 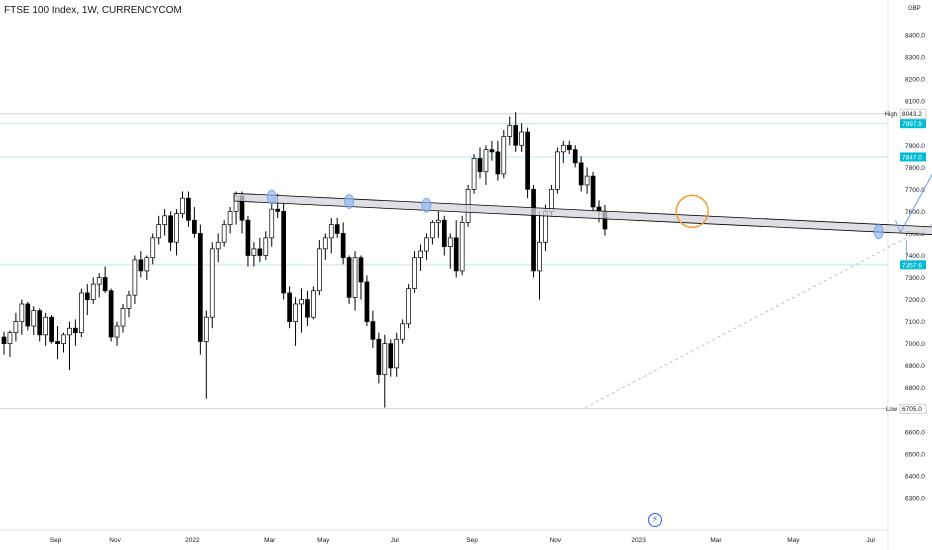 I want to click on resistance-channel, so click(x=582, y=214).